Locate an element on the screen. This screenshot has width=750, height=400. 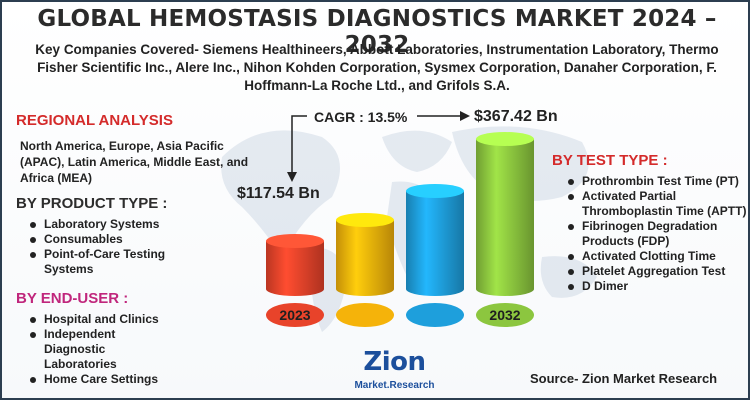
list-item: D Dimer is located at coordinates (654, 286).